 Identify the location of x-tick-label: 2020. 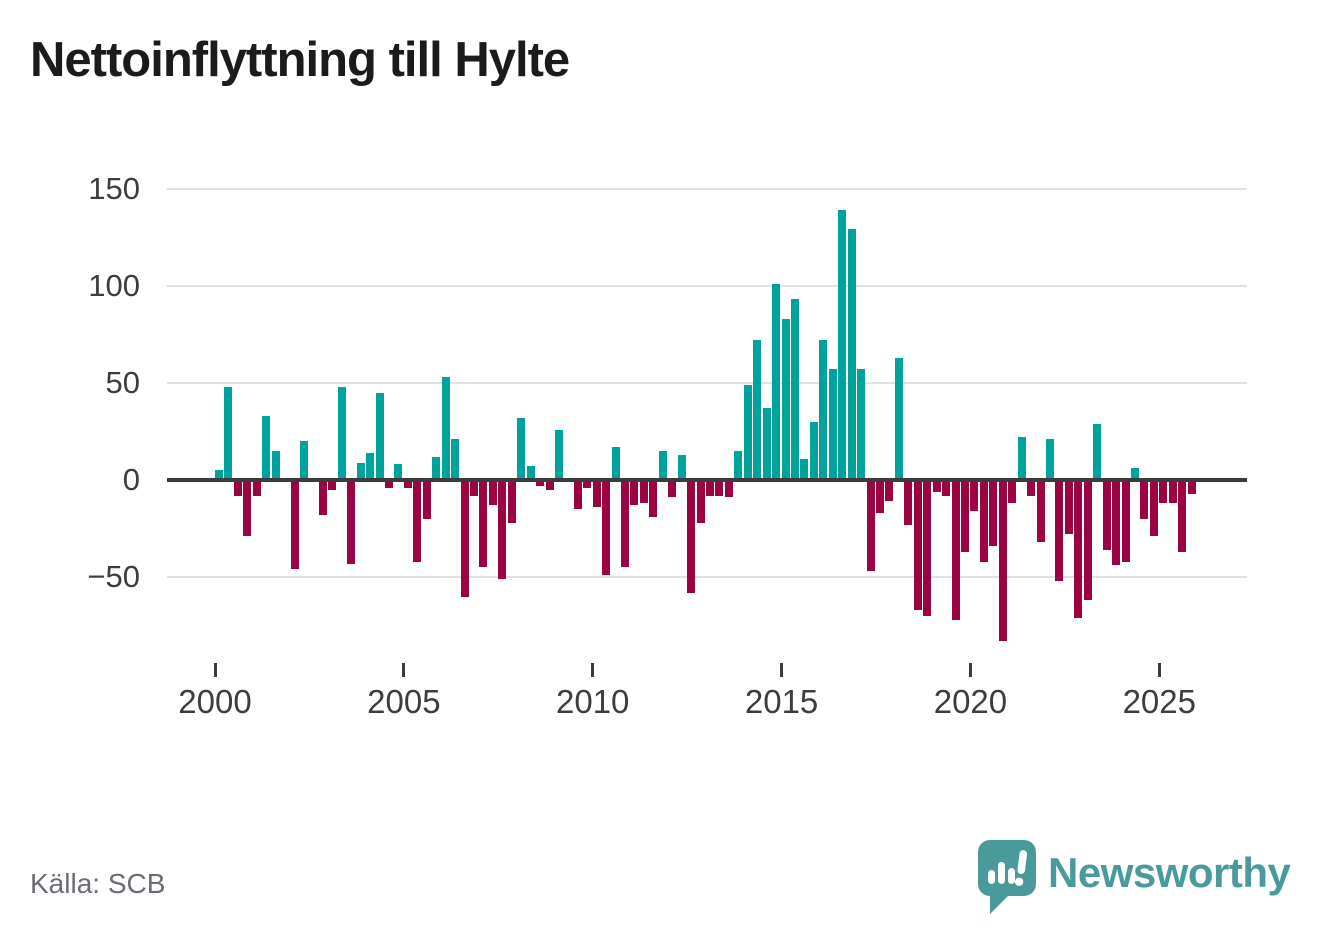
(970, 701).